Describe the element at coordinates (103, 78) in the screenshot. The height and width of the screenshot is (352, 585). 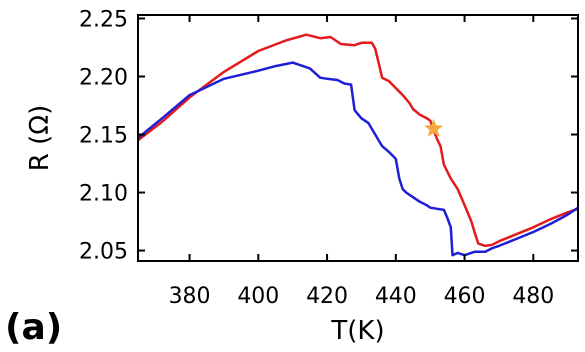
I see `y-tick-label: 2.20` at that location.